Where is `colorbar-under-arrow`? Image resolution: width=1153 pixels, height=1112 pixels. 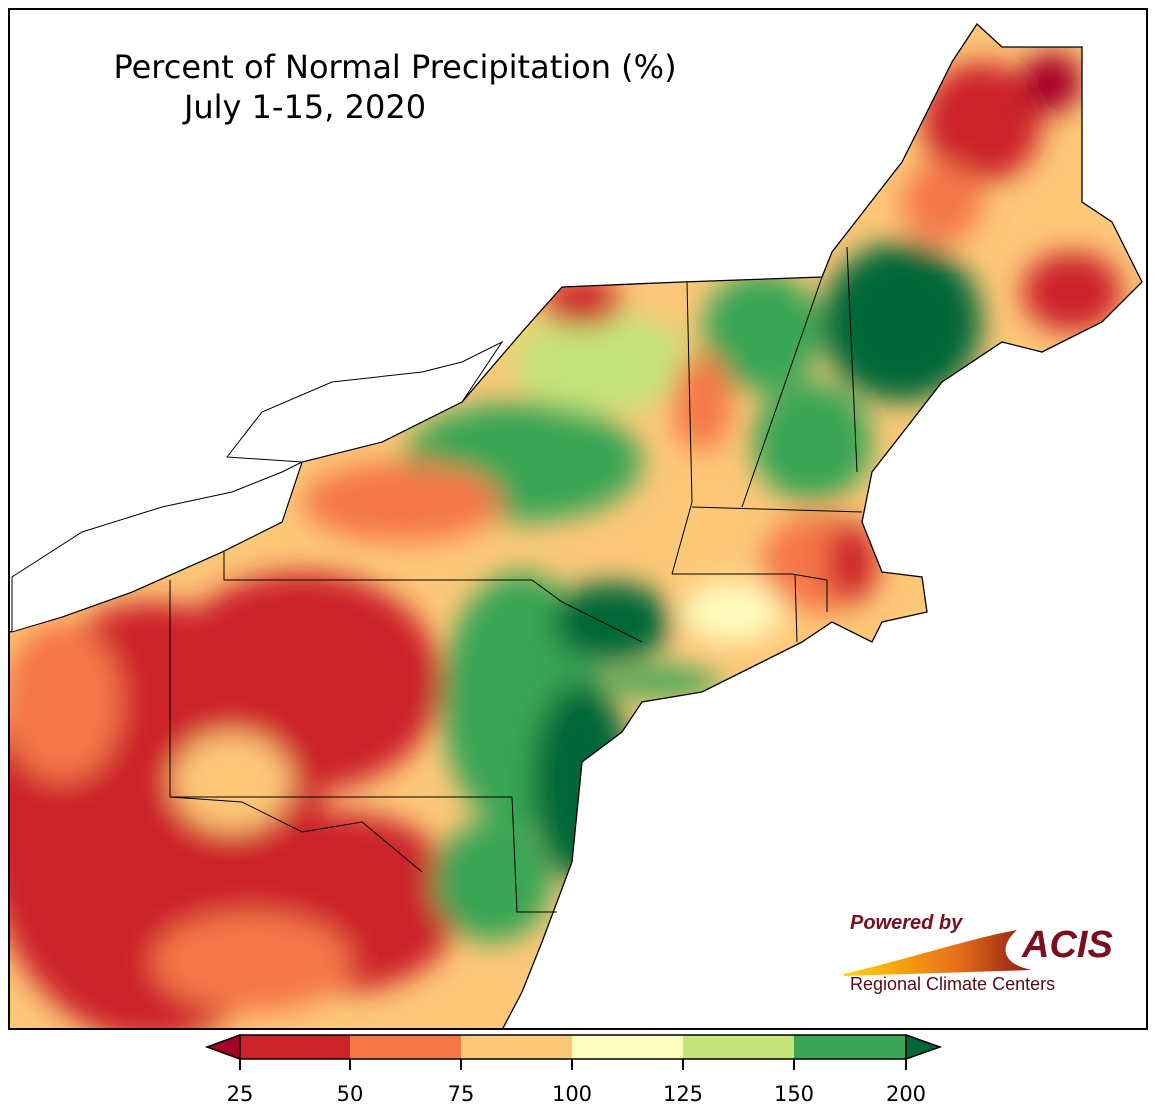
colorbar-under-arrow is located at coordinates (222, 1047).